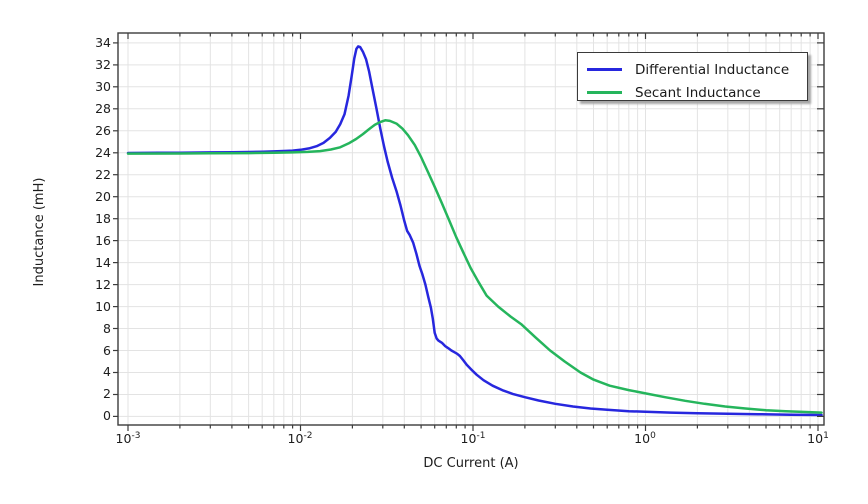 The image size is (868, 504). What do you see at coordinates (473, 438) in the screenshot?
I see `x-tick-label: 10⁻¹` at bounding box center [473, 438].